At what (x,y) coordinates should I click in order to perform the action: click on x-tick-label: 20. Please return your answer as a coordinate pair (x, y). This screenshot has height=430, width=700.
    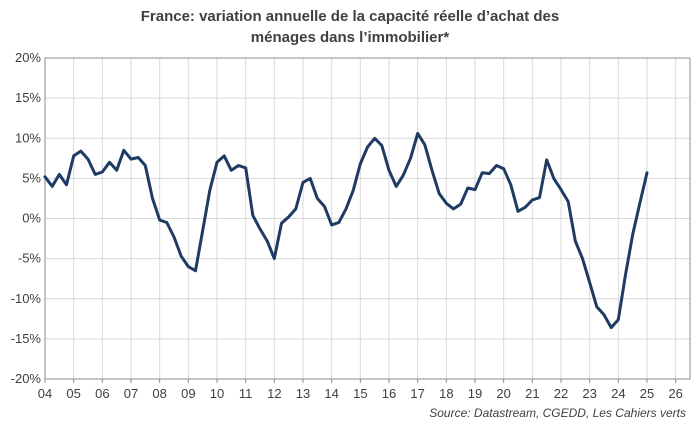
    Looking at the image, I should click on (503, 393).